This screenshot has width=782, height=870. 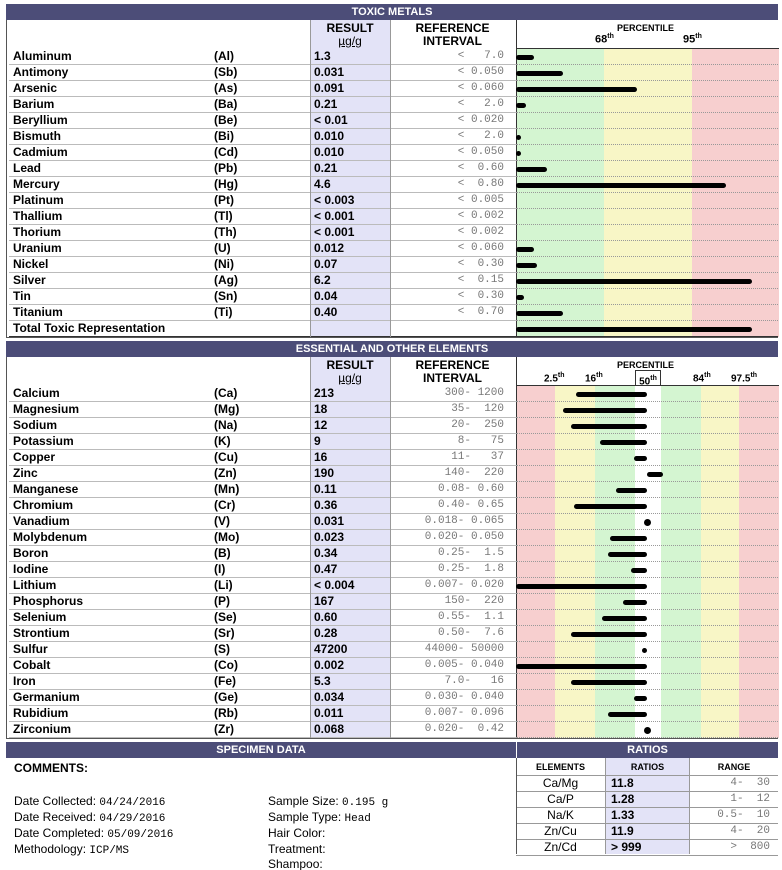 I want to click on element-symbol: (Tl), so click(x=223, y=216).